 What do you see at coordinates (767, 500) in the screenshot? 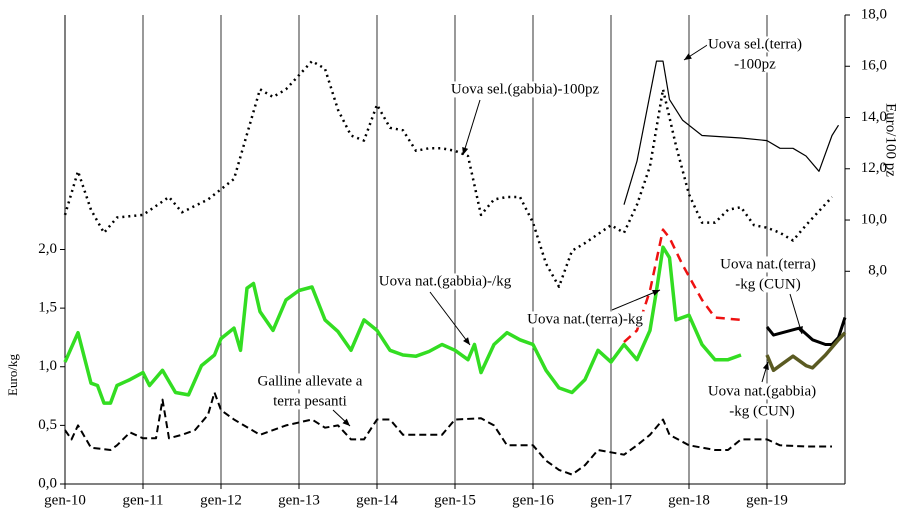
I see `x-tick-label: gen-19` at bounding box center [767, 500].